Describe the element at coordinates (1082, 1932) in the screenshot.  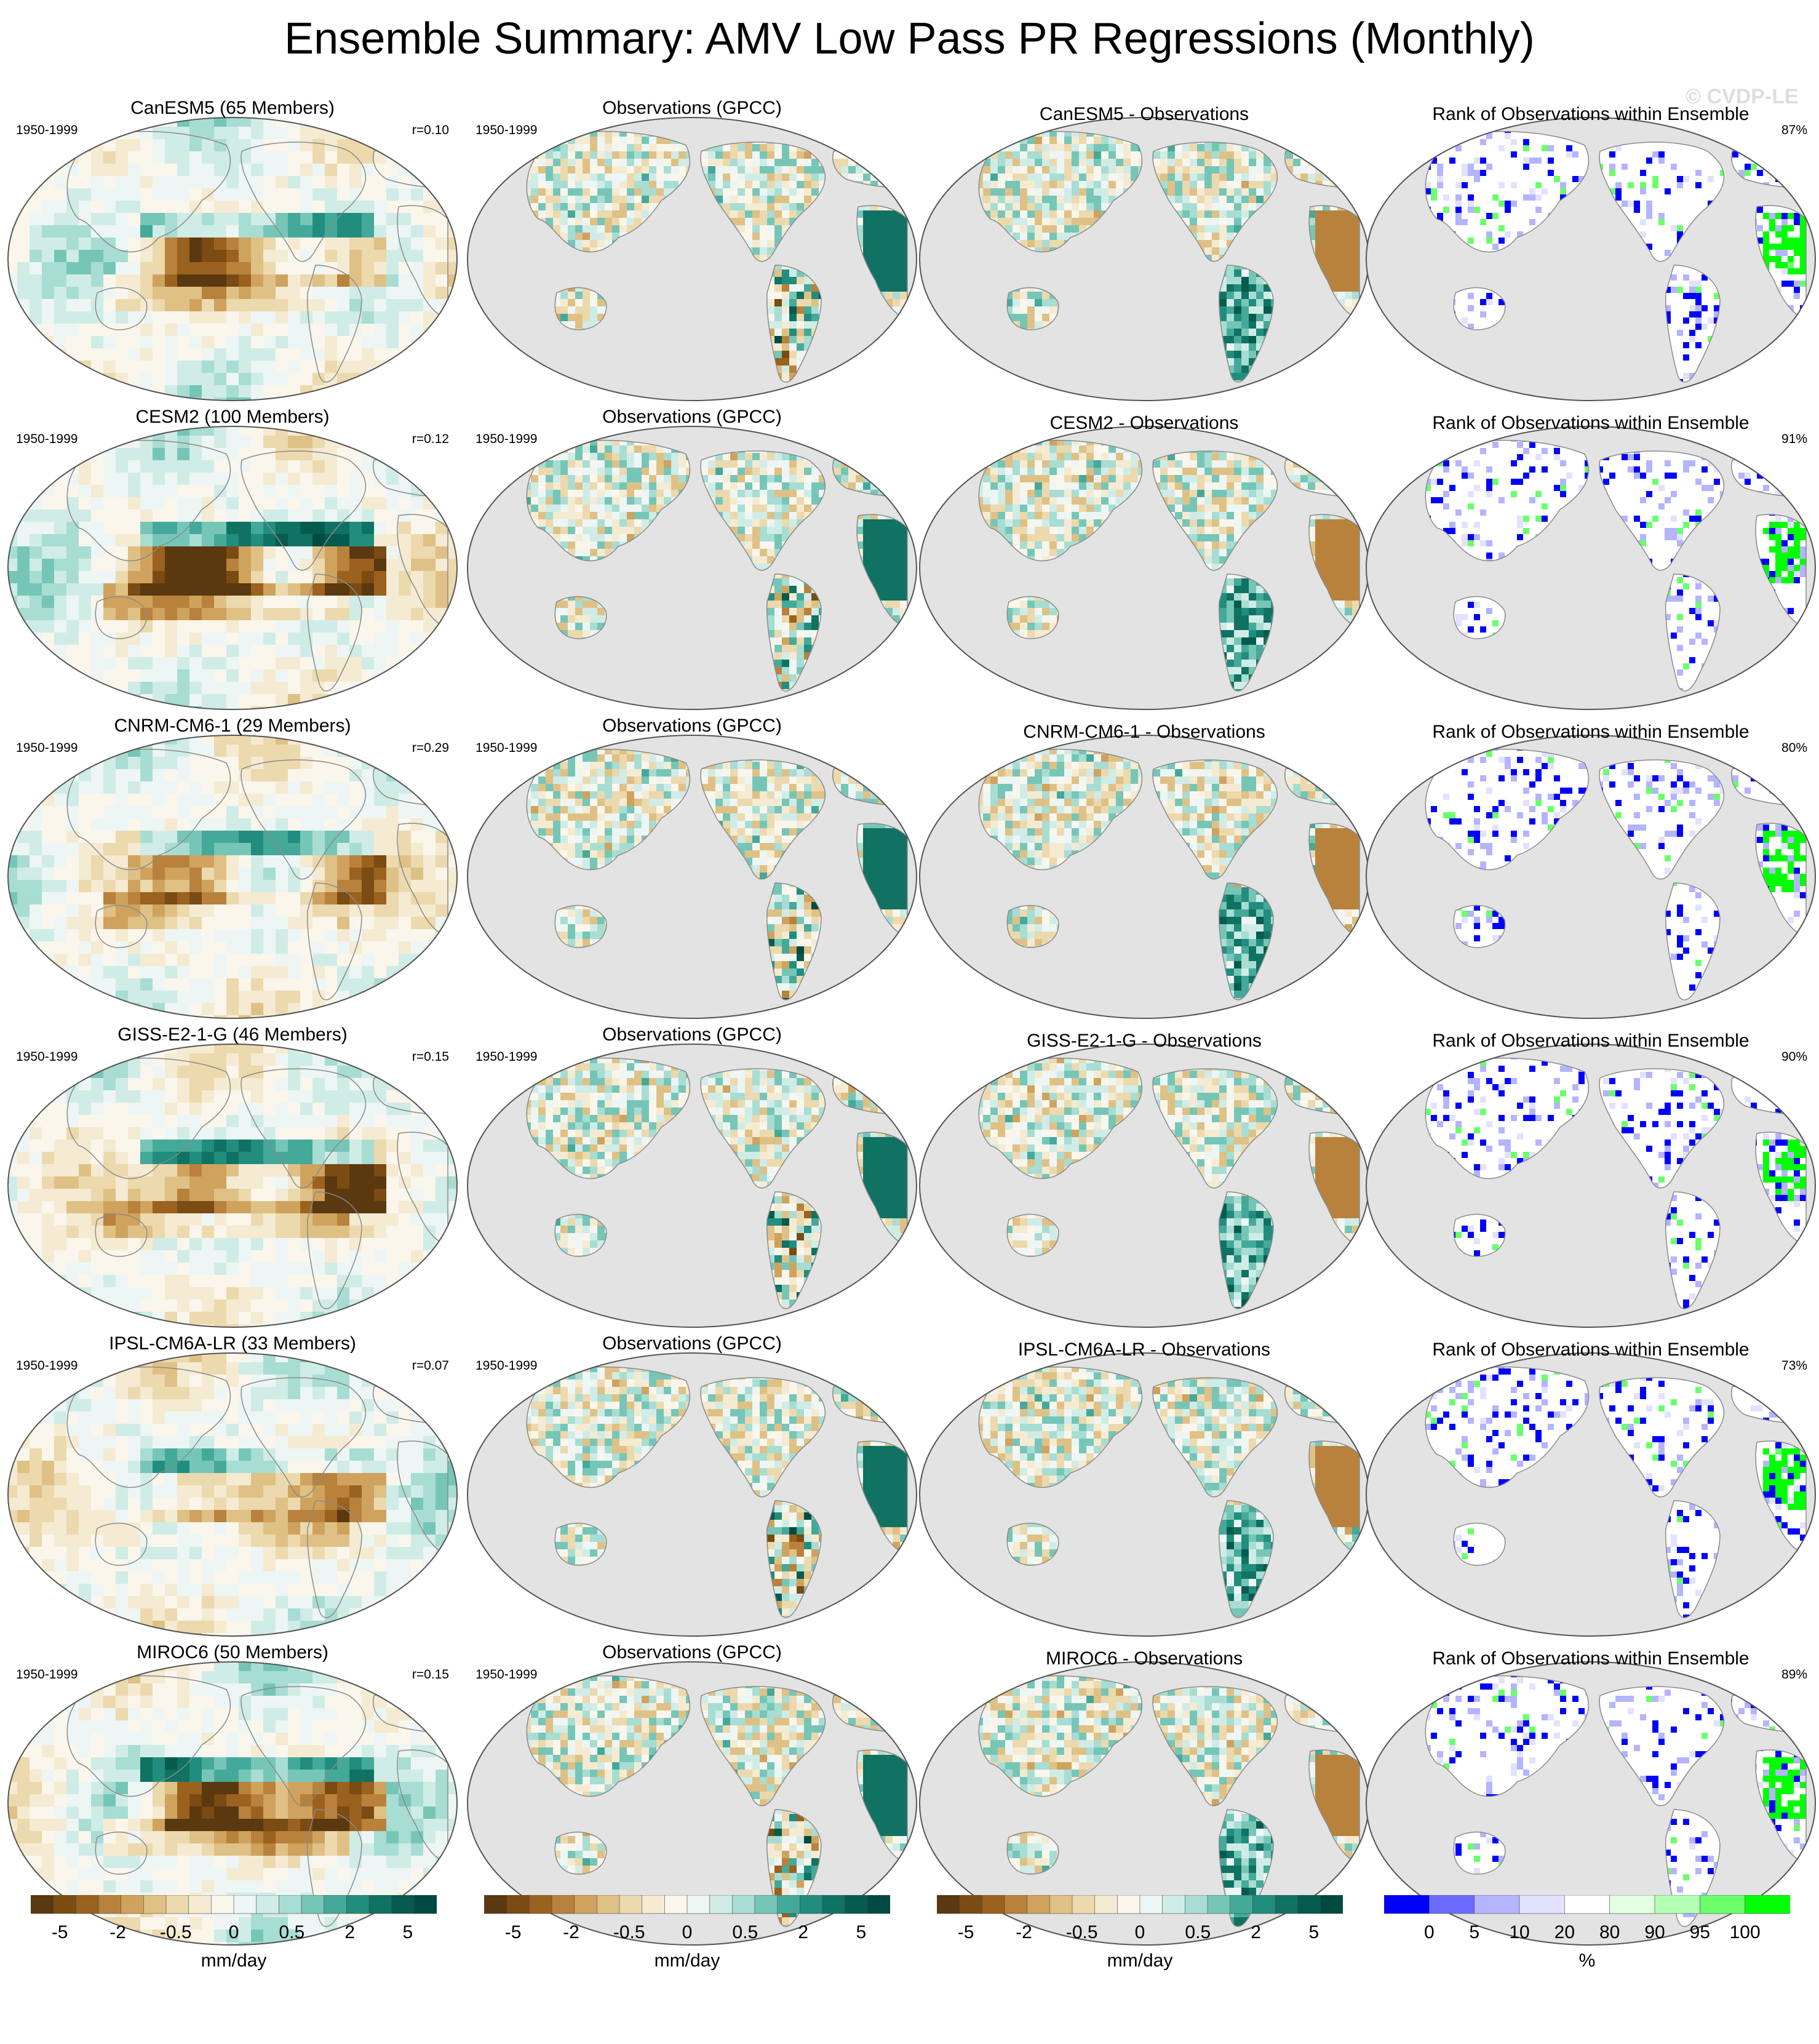
I see `colorbar-tick: -0.5` at that location.